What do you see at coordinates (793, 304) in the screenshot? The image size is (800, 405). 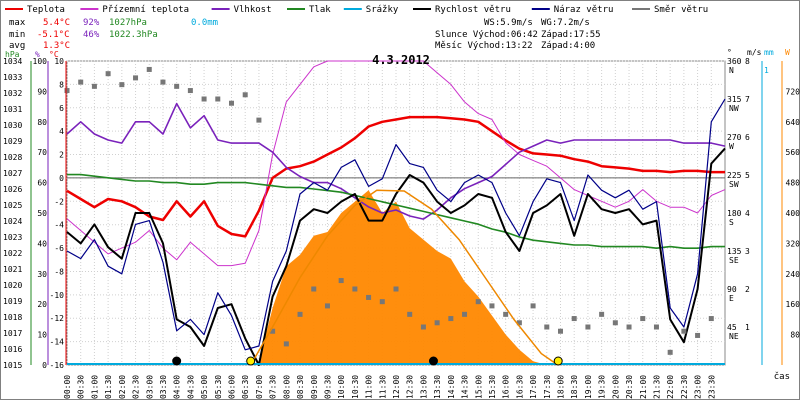 I see `solar-tick-label: 160` at bounding box center [793, 304].